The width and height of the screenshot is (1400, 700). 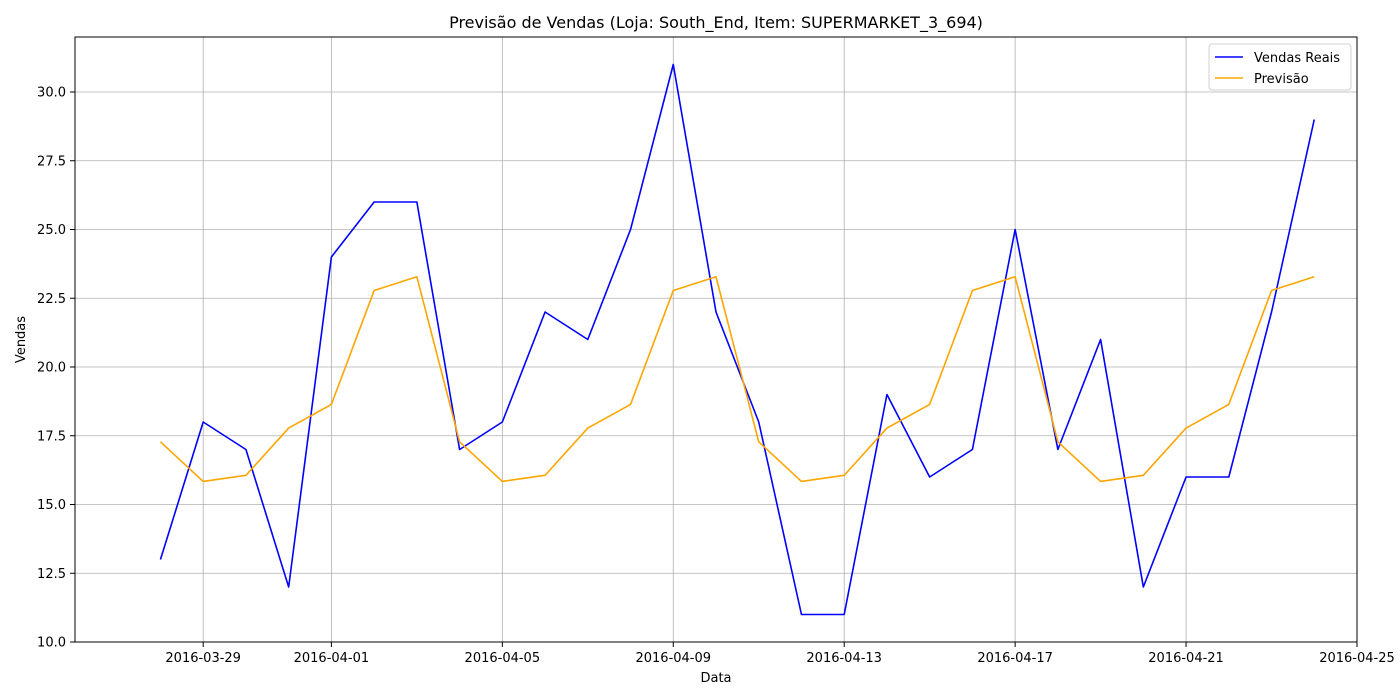 What do you see at coordinates (51, 93) in the screenshot?
I see `y-tick-label: 30.0` at bounding box center [51, 93].